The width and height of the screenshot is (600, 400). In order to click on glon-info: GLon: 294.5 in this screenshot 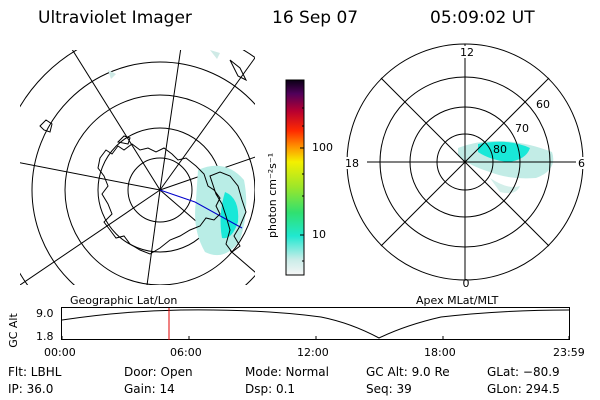, I will do `click(523, 389)`.